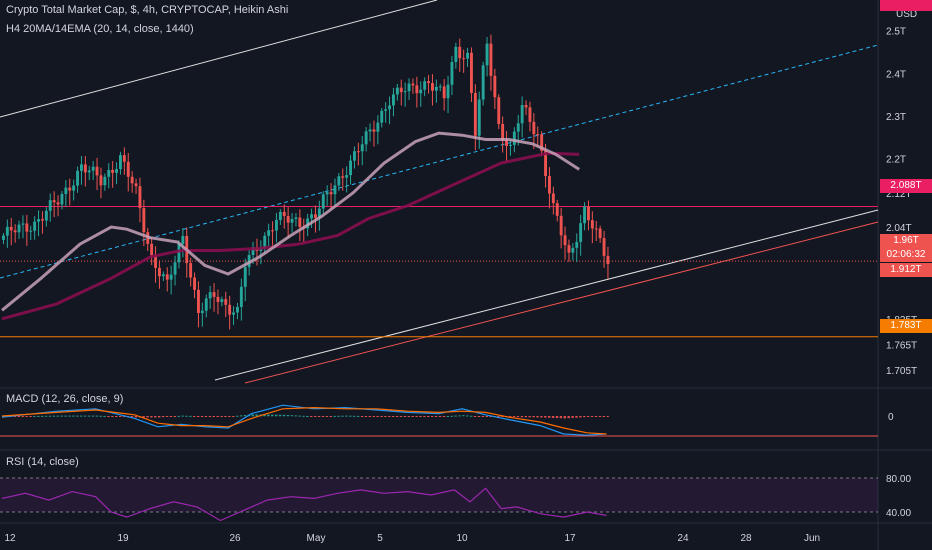 The image size is (932, 550). Describe the element at coordinates (42, 462) in the screenshot. I see `rsi-label: RSI (14, close)` at that location.